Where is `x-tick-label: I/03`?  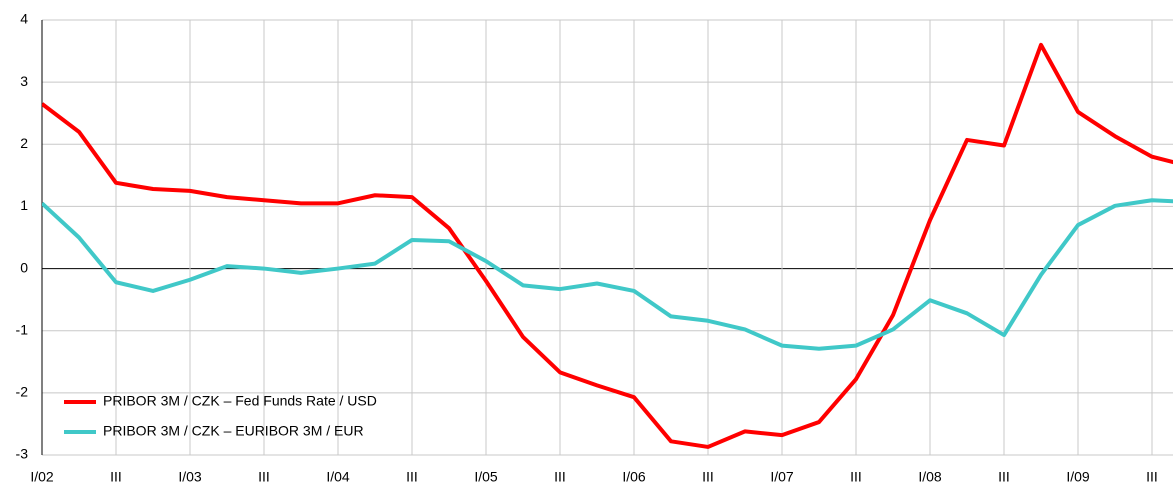 x-tick-label: I/03 is located at coordinates (190, 477).